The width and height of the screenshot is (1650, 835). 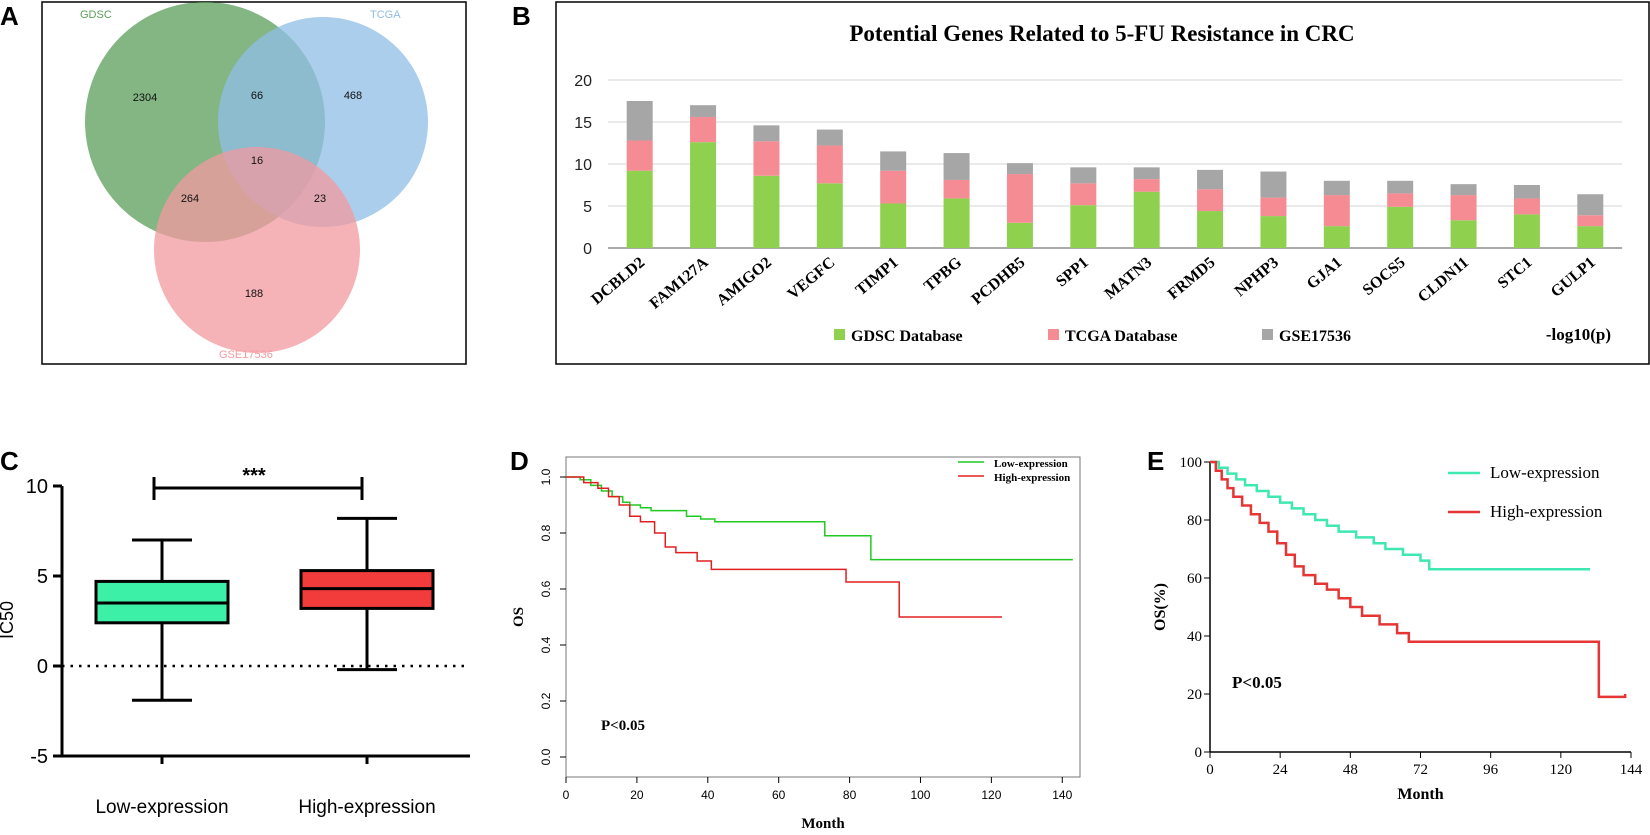 I want to click on bar-category-label: NPHP3, so click(x=1257, y=277).